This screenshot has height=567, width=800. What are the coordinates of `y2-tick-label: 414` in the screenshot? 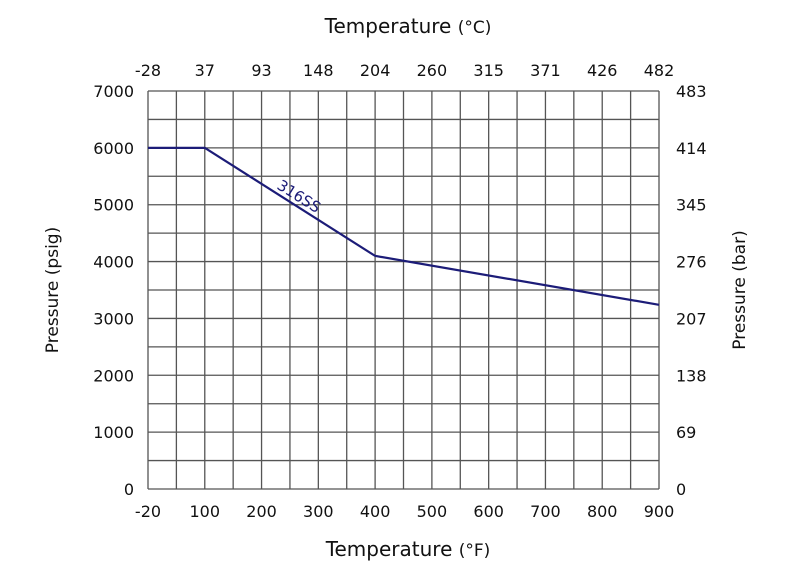 It's located at (691, 148).